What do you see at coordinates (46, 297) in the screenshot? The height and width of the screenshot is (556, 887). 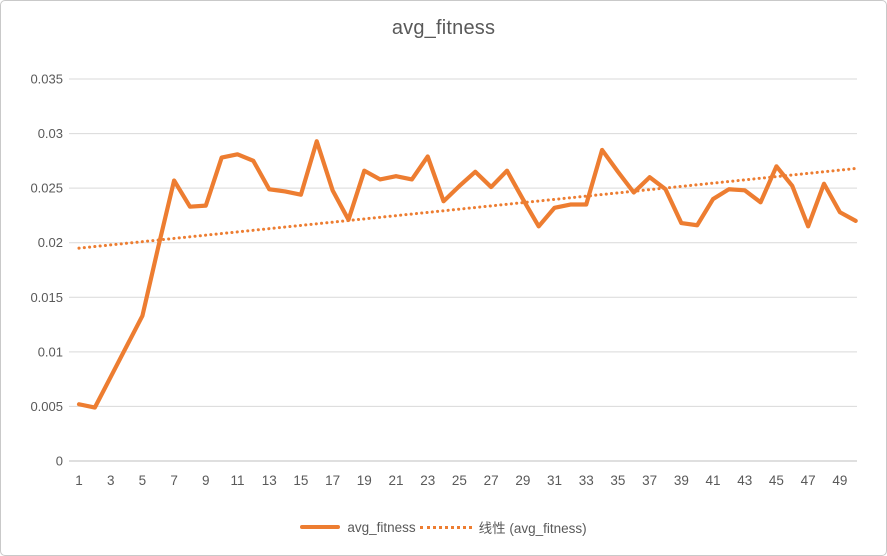 I see `y-tick-label: 0.015` at bounding box center [46, 297].